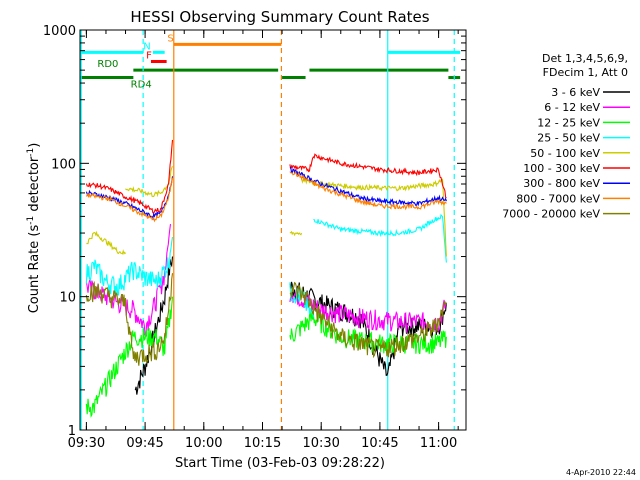 The width and height of the screenshot is (640, 480). What do you see at coordinates (170, 38) in the screenshot?
I see `flag-label-s: S` at bounding box center [170, 38].